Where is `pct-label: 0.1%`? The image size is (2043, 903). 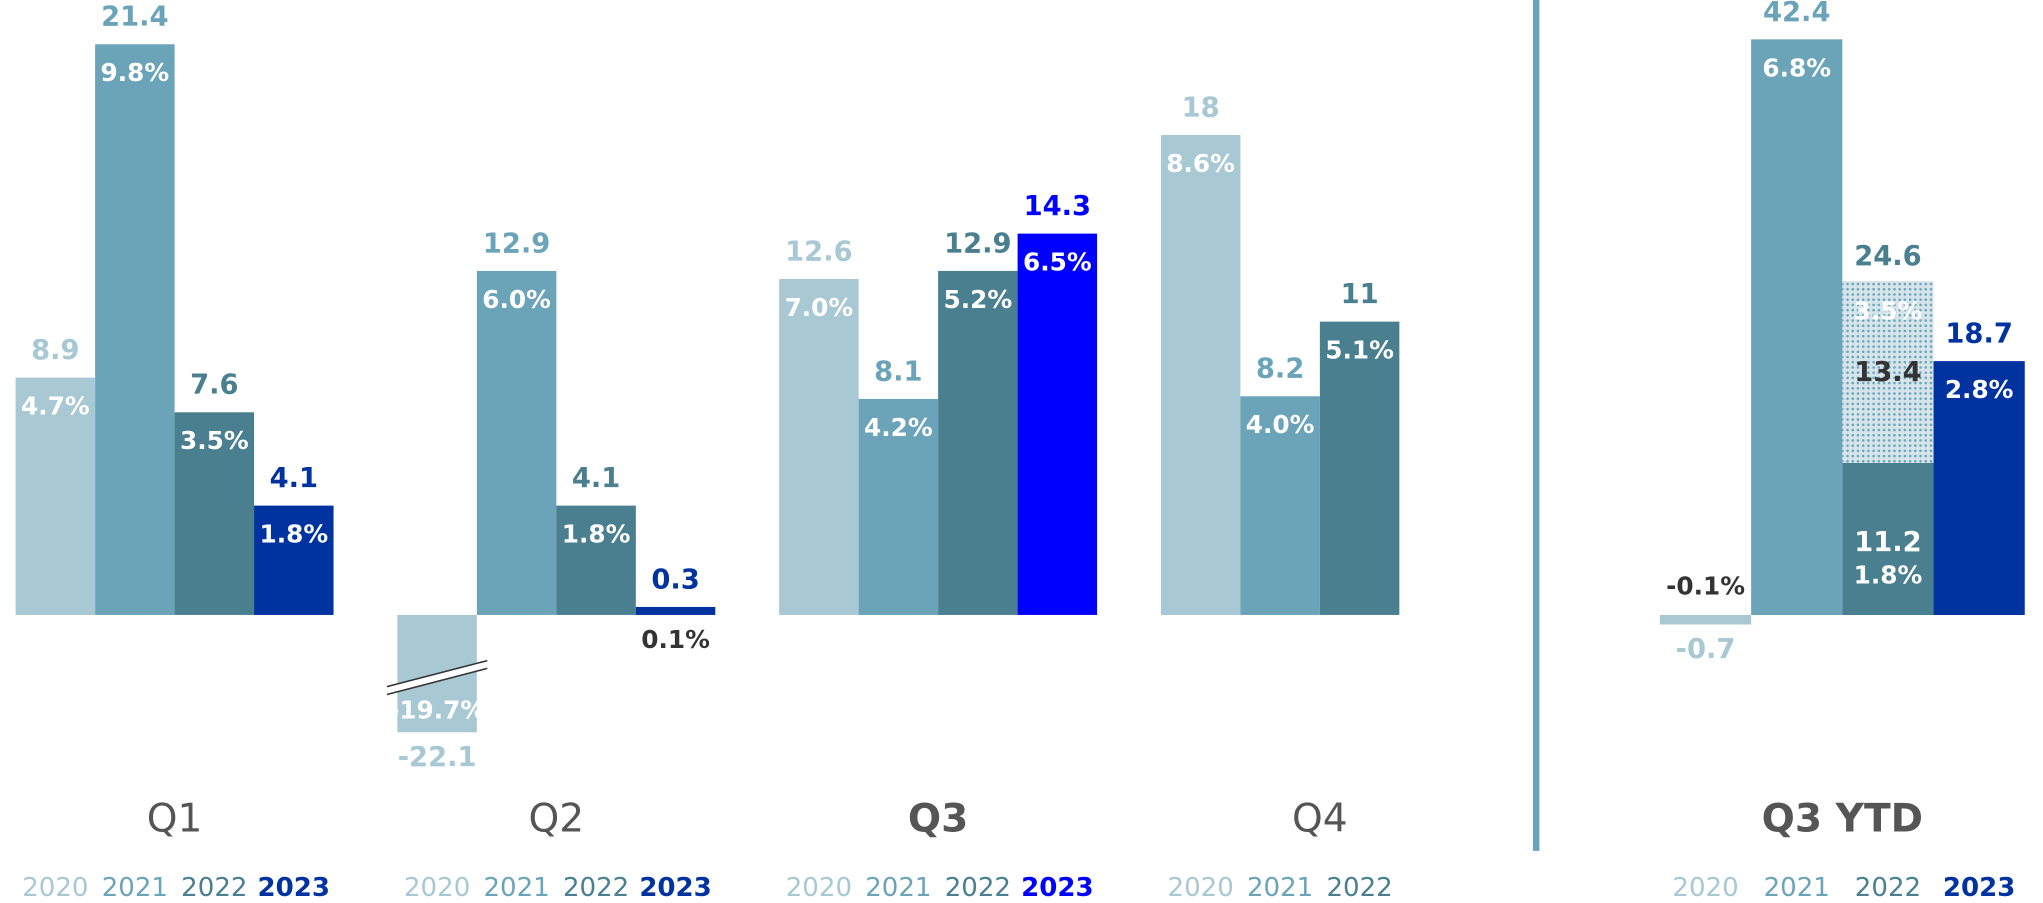
pct-label: 0.1% is located at coordinates (675, 639).